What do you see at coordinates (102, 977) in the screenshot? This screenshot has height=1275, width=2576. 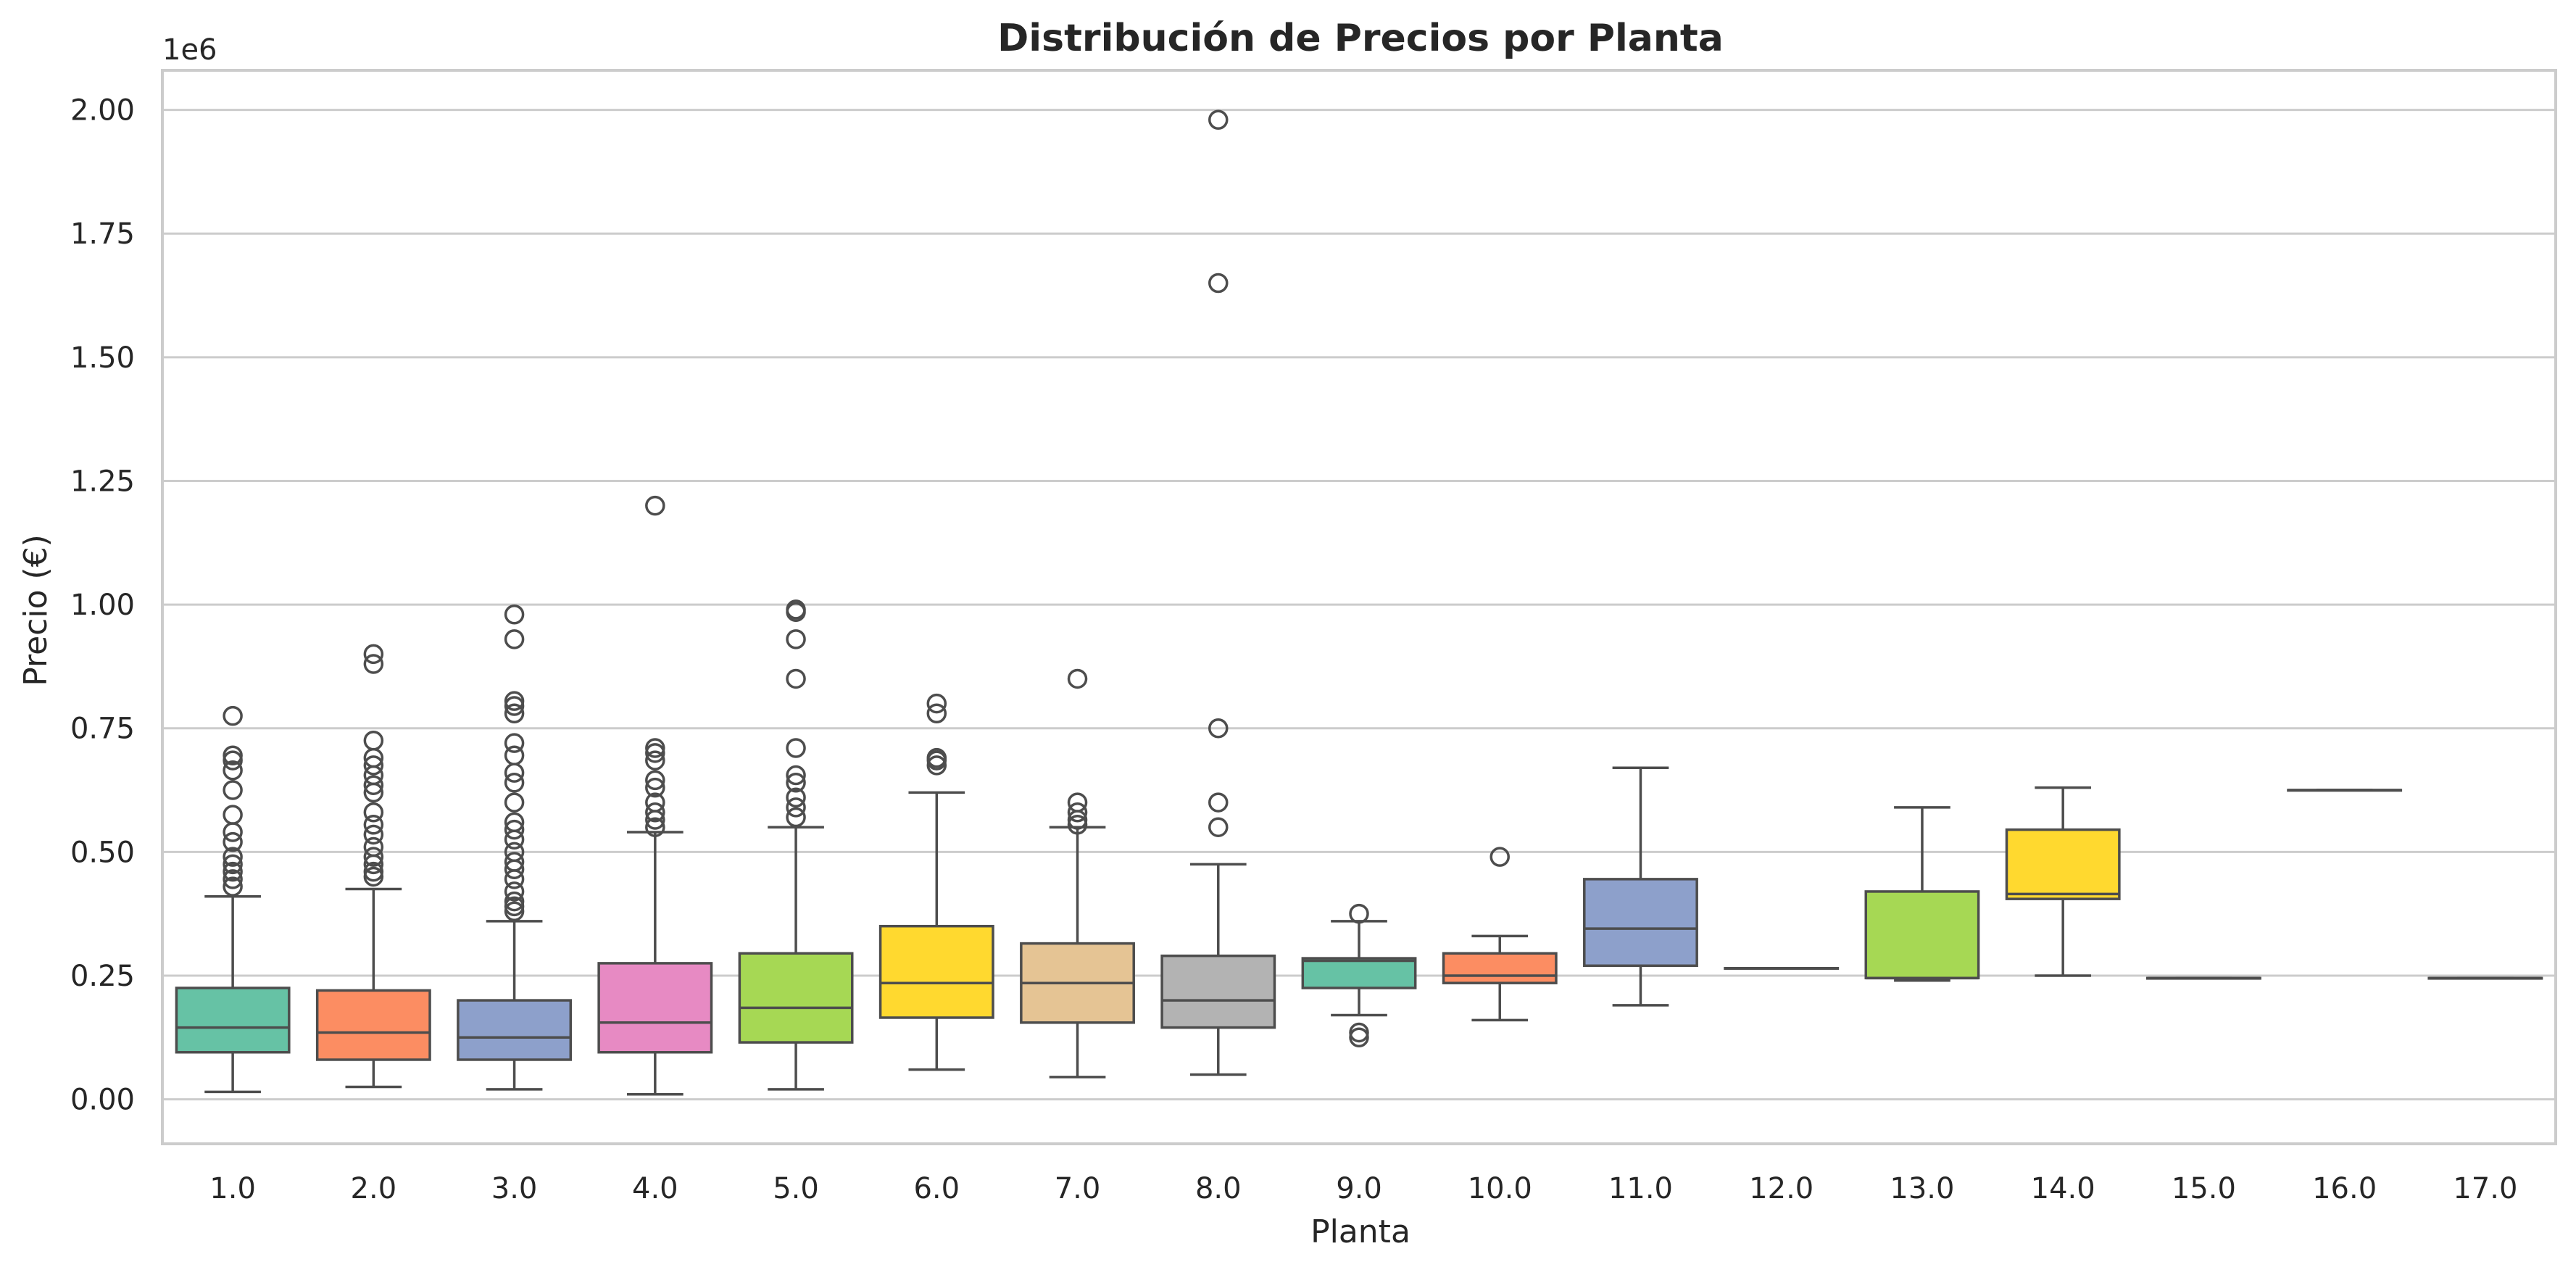 I see `y-tick-label: 0.25` at bounding box center [102, 977].